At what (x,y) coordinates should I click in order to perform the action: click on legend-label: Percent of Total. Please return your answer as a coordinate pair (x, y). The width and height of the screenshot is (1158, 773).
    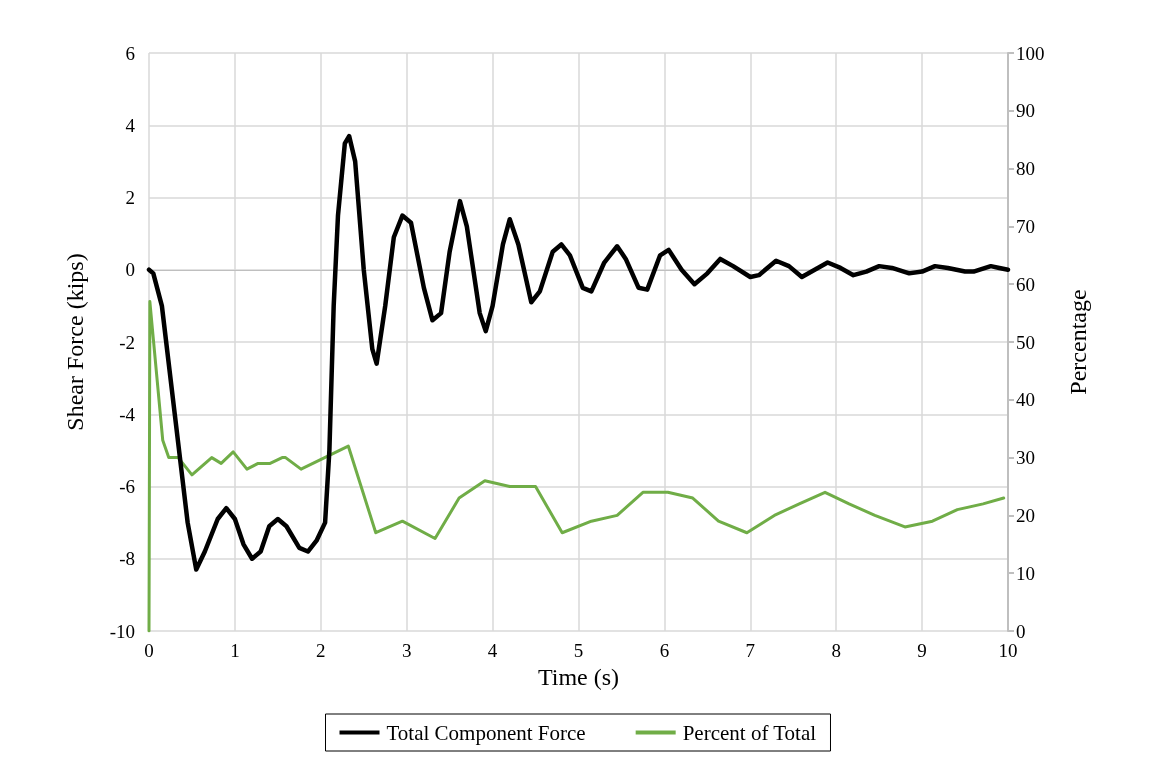
    Looking at the image, I should click on (749, 732).